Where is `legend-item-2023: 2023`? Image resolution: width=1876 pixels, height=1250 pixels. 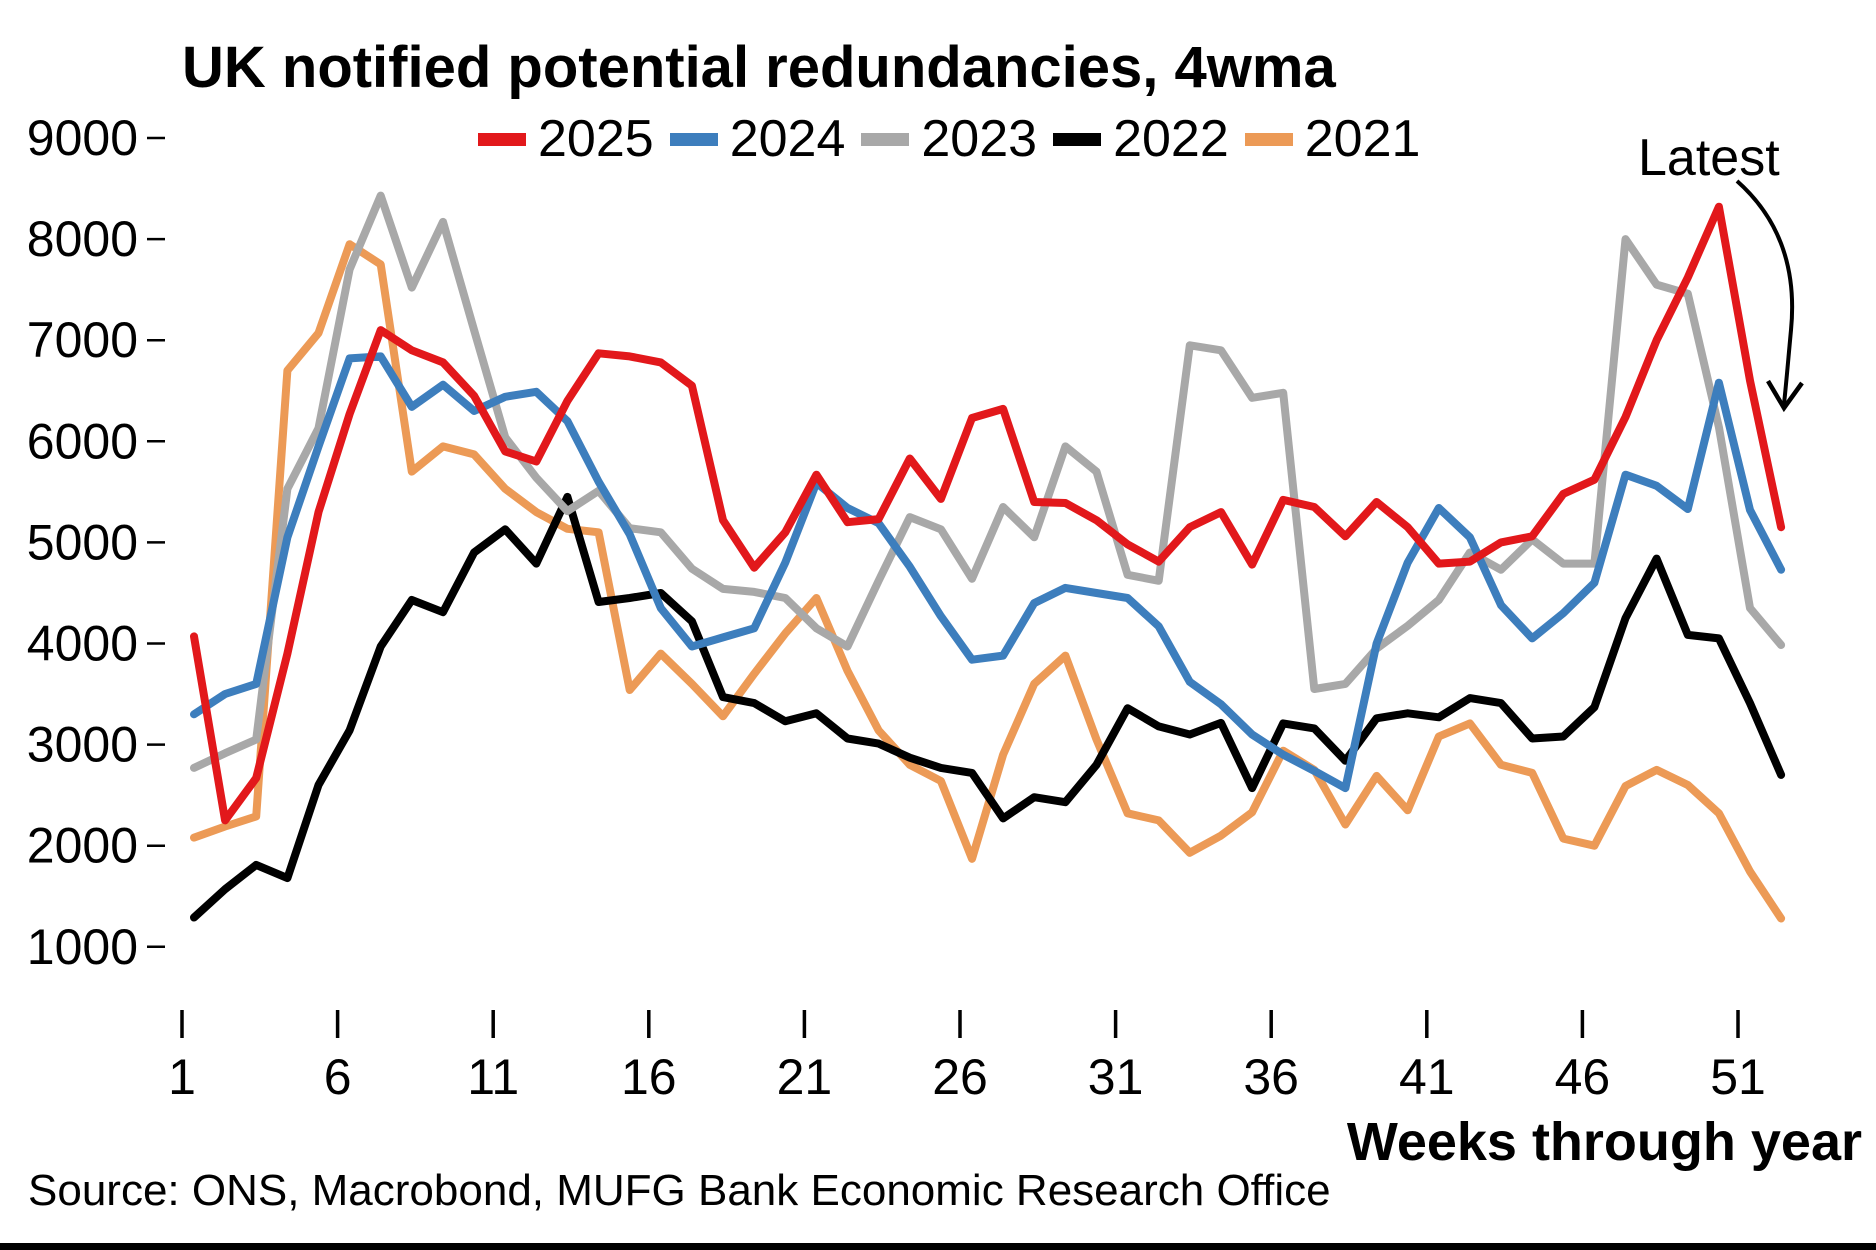
legend-item-2023: 2023 is located at coordinates (949, 139).